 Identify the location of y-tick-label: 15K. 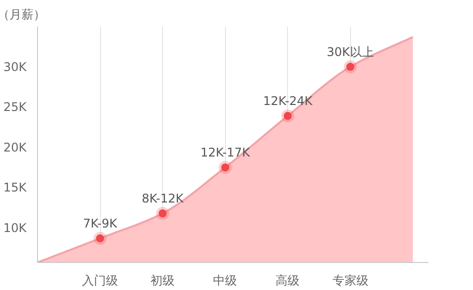
(15, 187).